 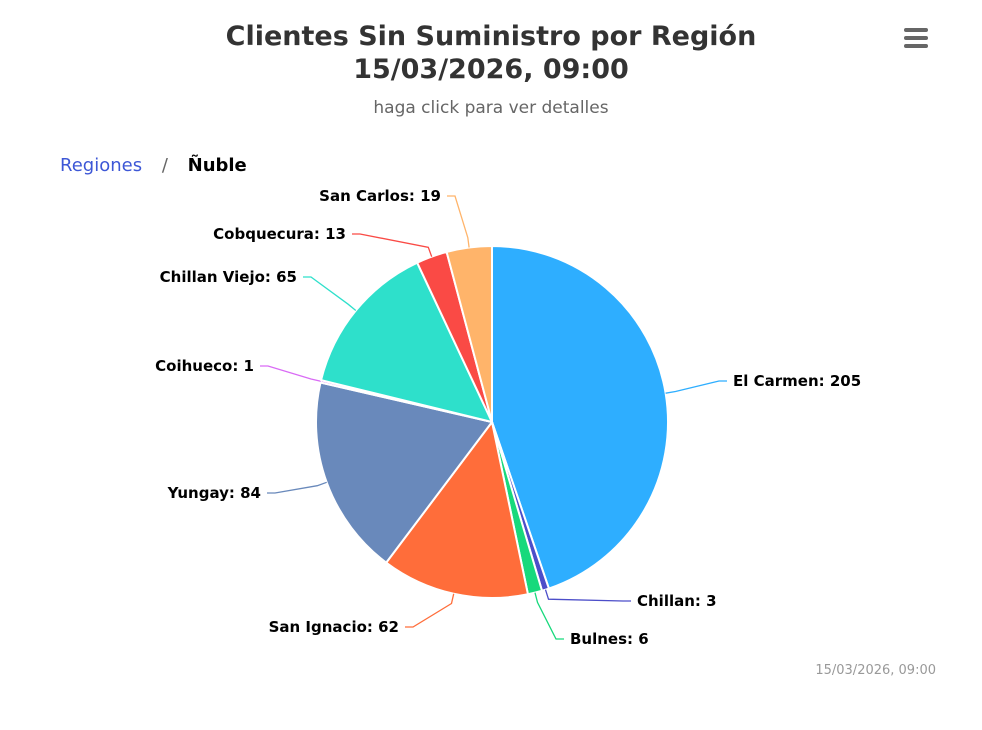 What do you see at coordinates (214, 493) in the screenshot?
I see `data-label: Yungay: 84` at bounding box center [214, 493].